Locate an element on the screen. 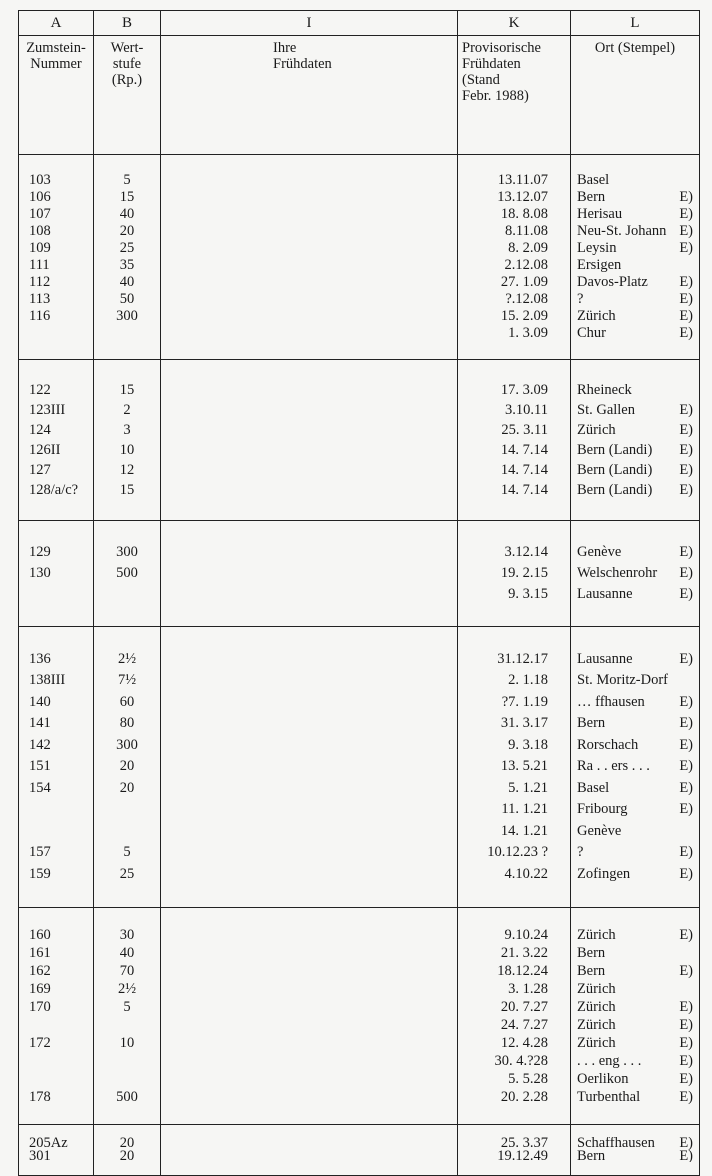  provisional-date: 2. 1.18 is located at coordinates (514, 681).